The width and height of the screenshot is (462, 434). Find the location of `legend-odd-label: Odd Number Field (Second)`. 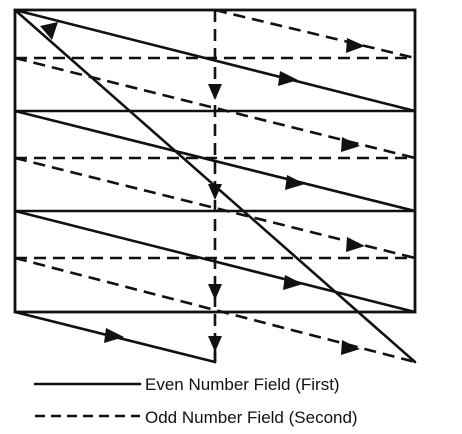

legend-odd-label: Odd Number Field (Second) is located at coordinates (251, 417).